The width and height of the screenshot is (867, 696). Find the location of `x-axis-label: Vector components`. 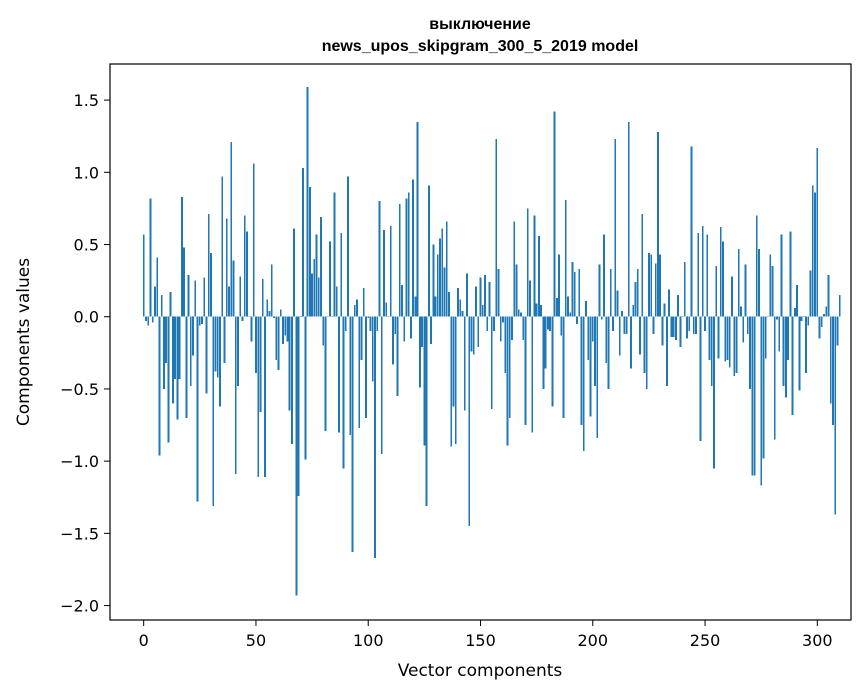

x-axis-label: Vector components is located at coordinates (480, 671).